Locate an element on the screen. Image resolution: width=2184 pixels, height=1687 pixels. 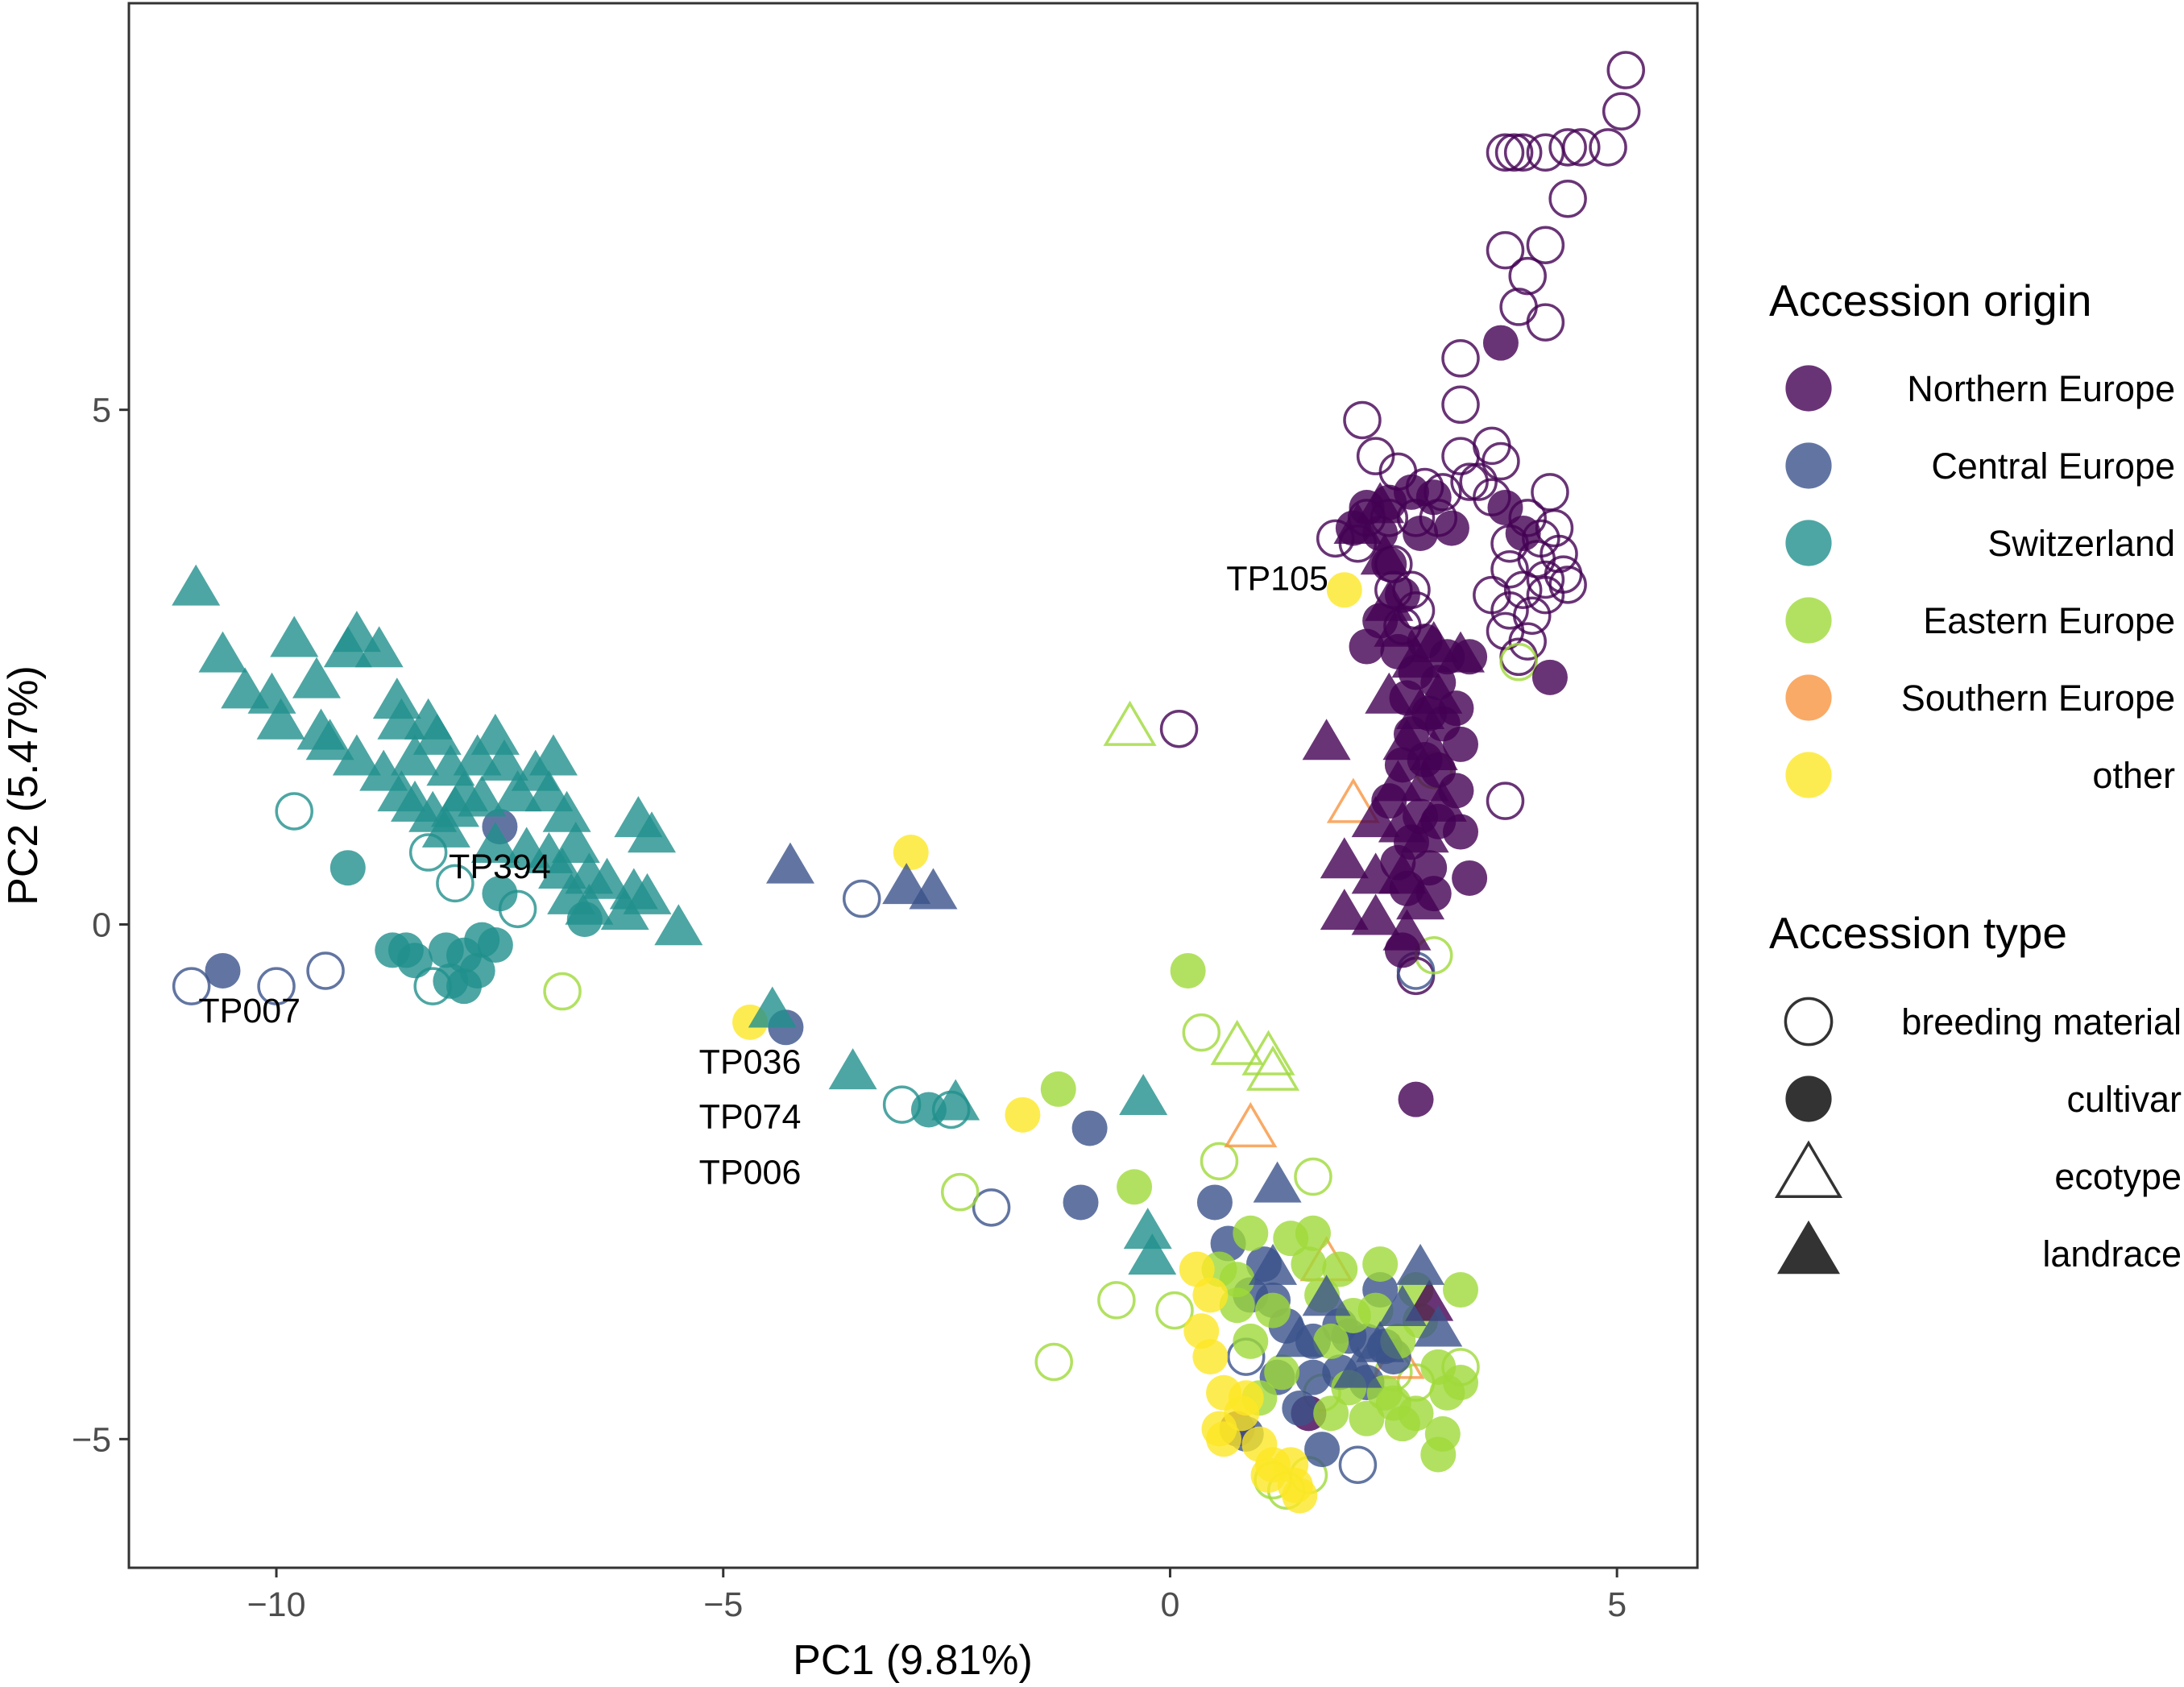
point-label: TP105 is located at coordinates (1277, 578).